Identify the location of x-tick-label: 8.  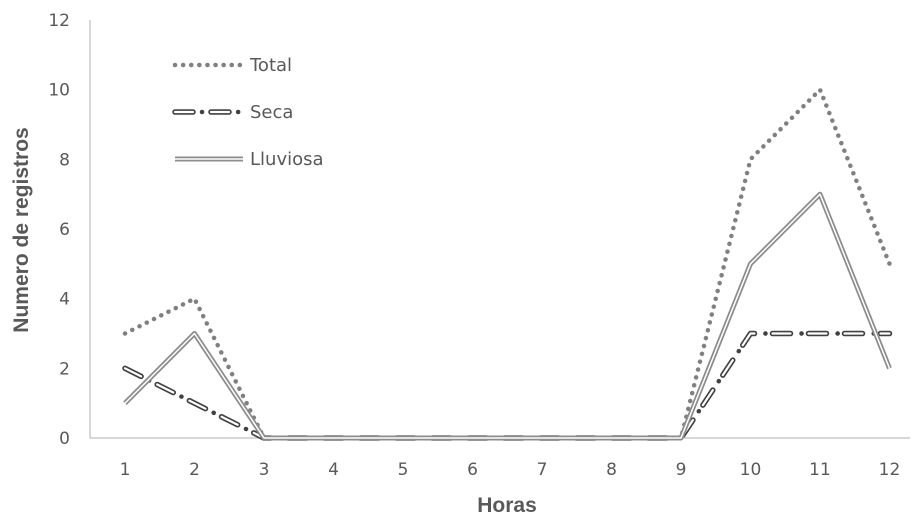
(611, 470).